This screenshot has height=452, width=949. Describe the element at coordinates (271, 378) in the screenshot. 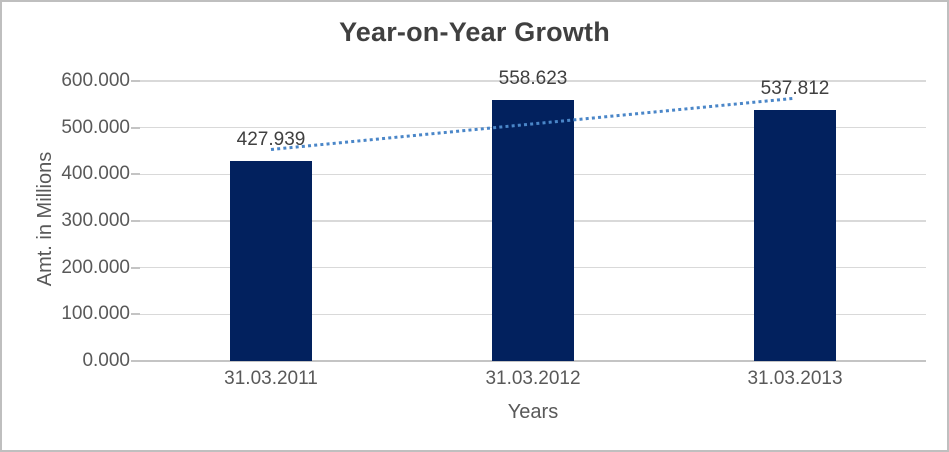

I see `x-tick-label: 31.03.2011` at that location.